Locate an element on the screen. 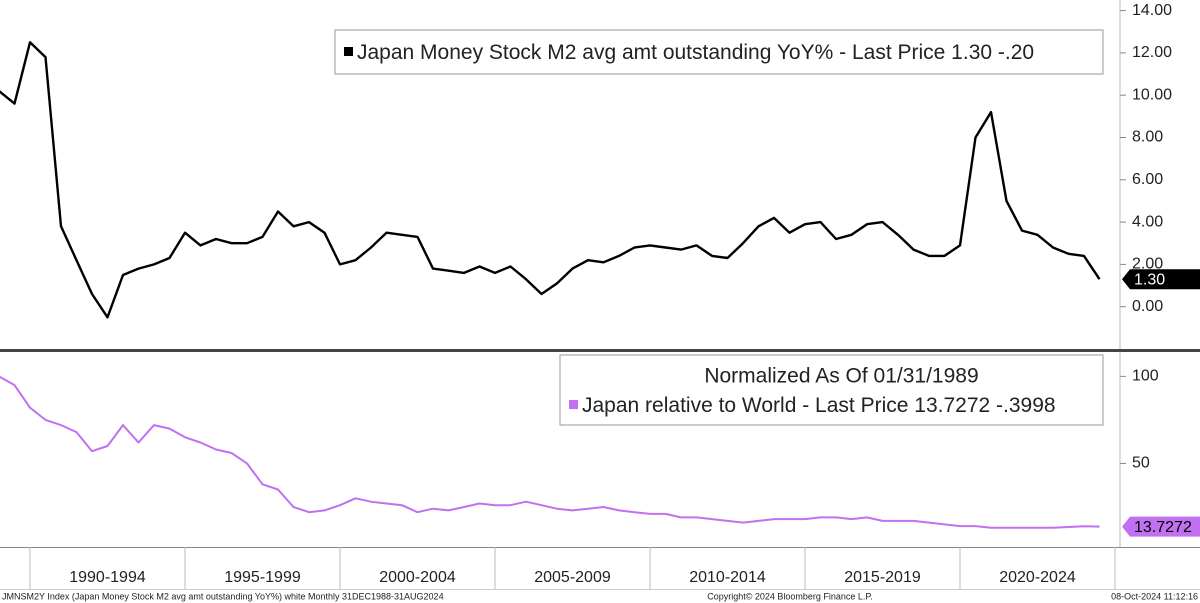 The width and height of the screenshot is (1200, 603). y-tick-label: 2.00 is located at coordinates (1147, 264).